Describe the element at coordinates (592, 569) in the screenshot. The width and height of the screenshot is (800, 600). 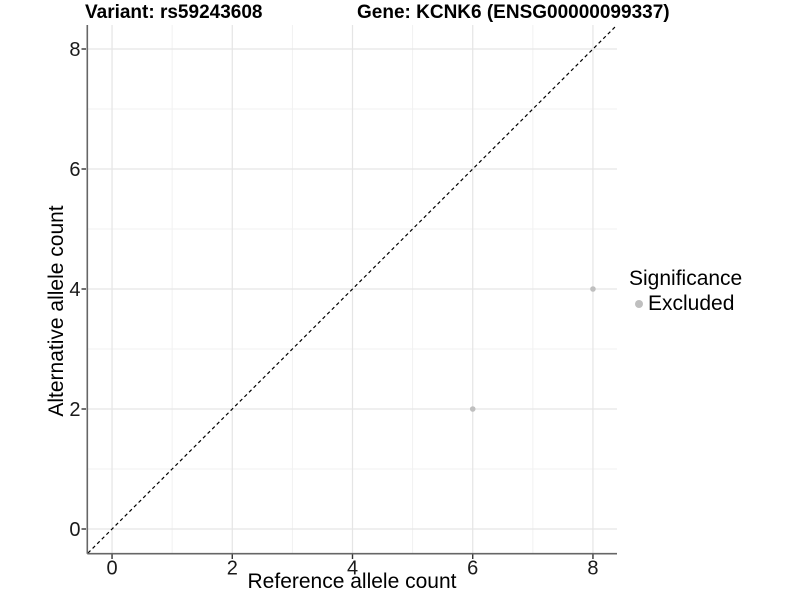
I see `x-tick-label: 8` at that location.